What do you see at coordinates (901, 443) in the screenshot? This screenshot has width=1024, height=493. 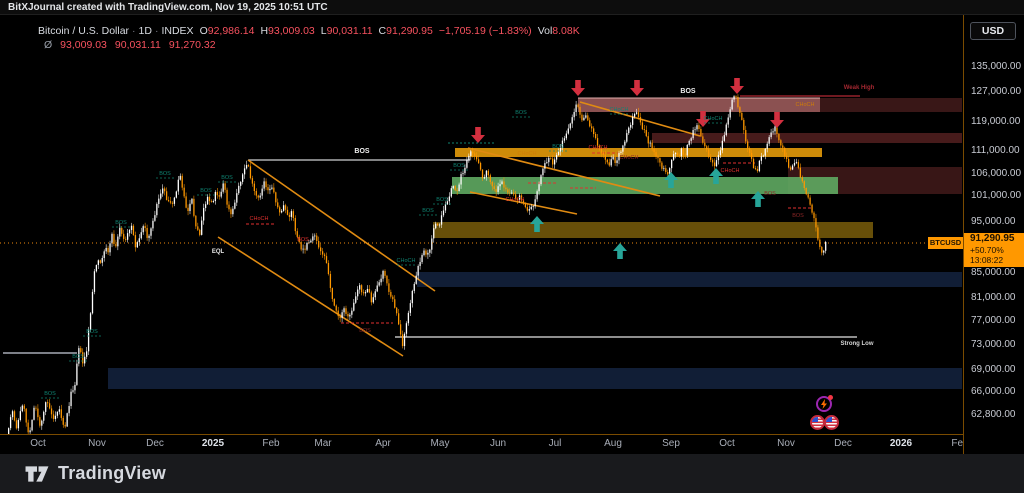 I see `time-tick-label: 2026` at bounding box center [901, 443].